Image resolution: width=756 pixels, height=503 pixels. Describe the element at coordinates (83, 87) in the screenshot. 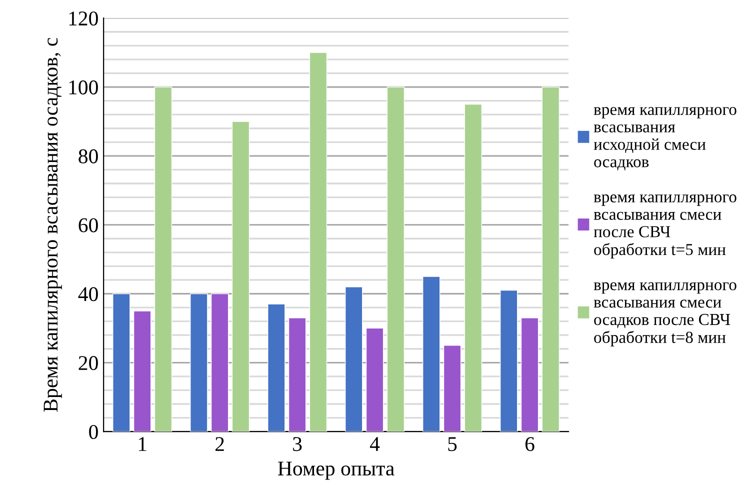

I see `y-tick-label: 100` at that location.